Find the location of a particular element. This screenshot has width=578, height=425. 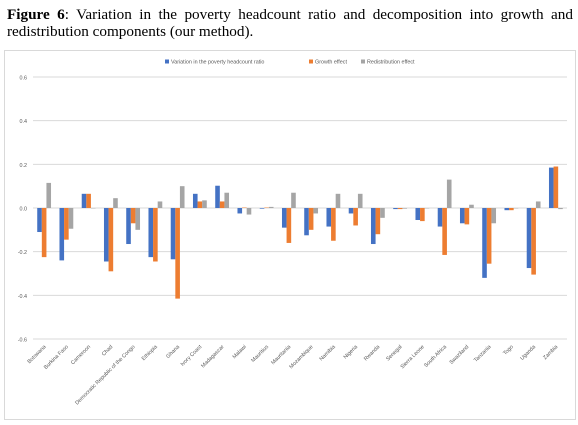

category-label: Mozambique is located at coordinates (301, 357).